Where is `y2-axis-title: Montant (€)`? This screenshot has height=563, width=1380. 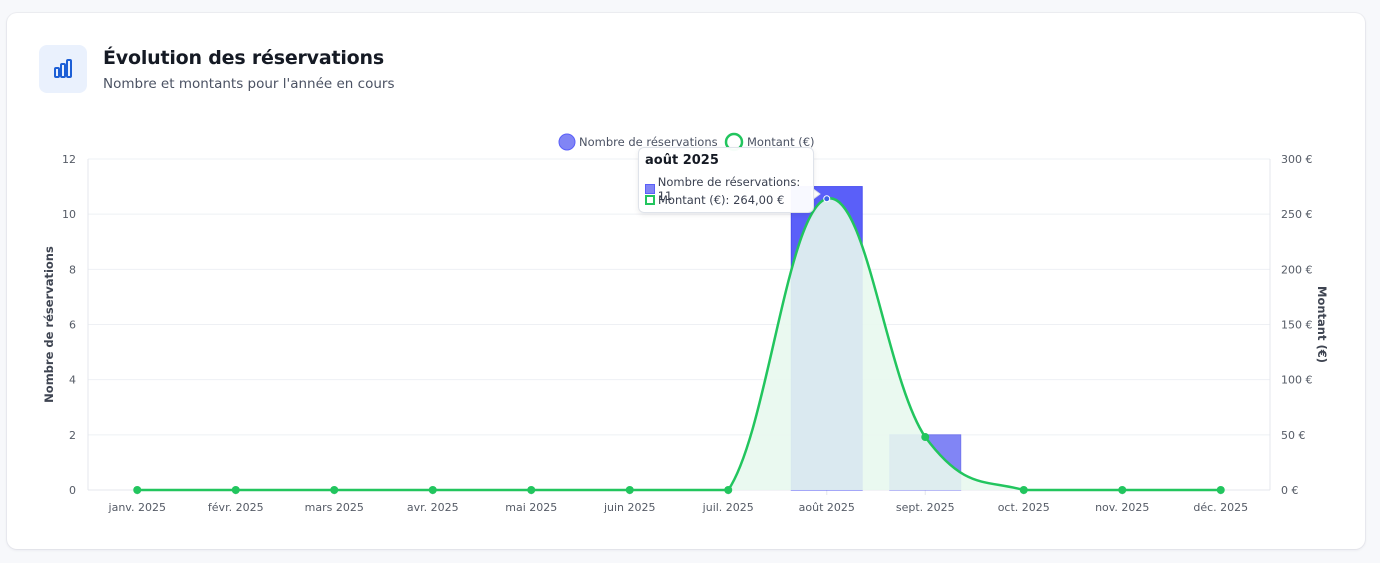 y2-axis-title: Montant (€) is located at coordinates (1322, 324).